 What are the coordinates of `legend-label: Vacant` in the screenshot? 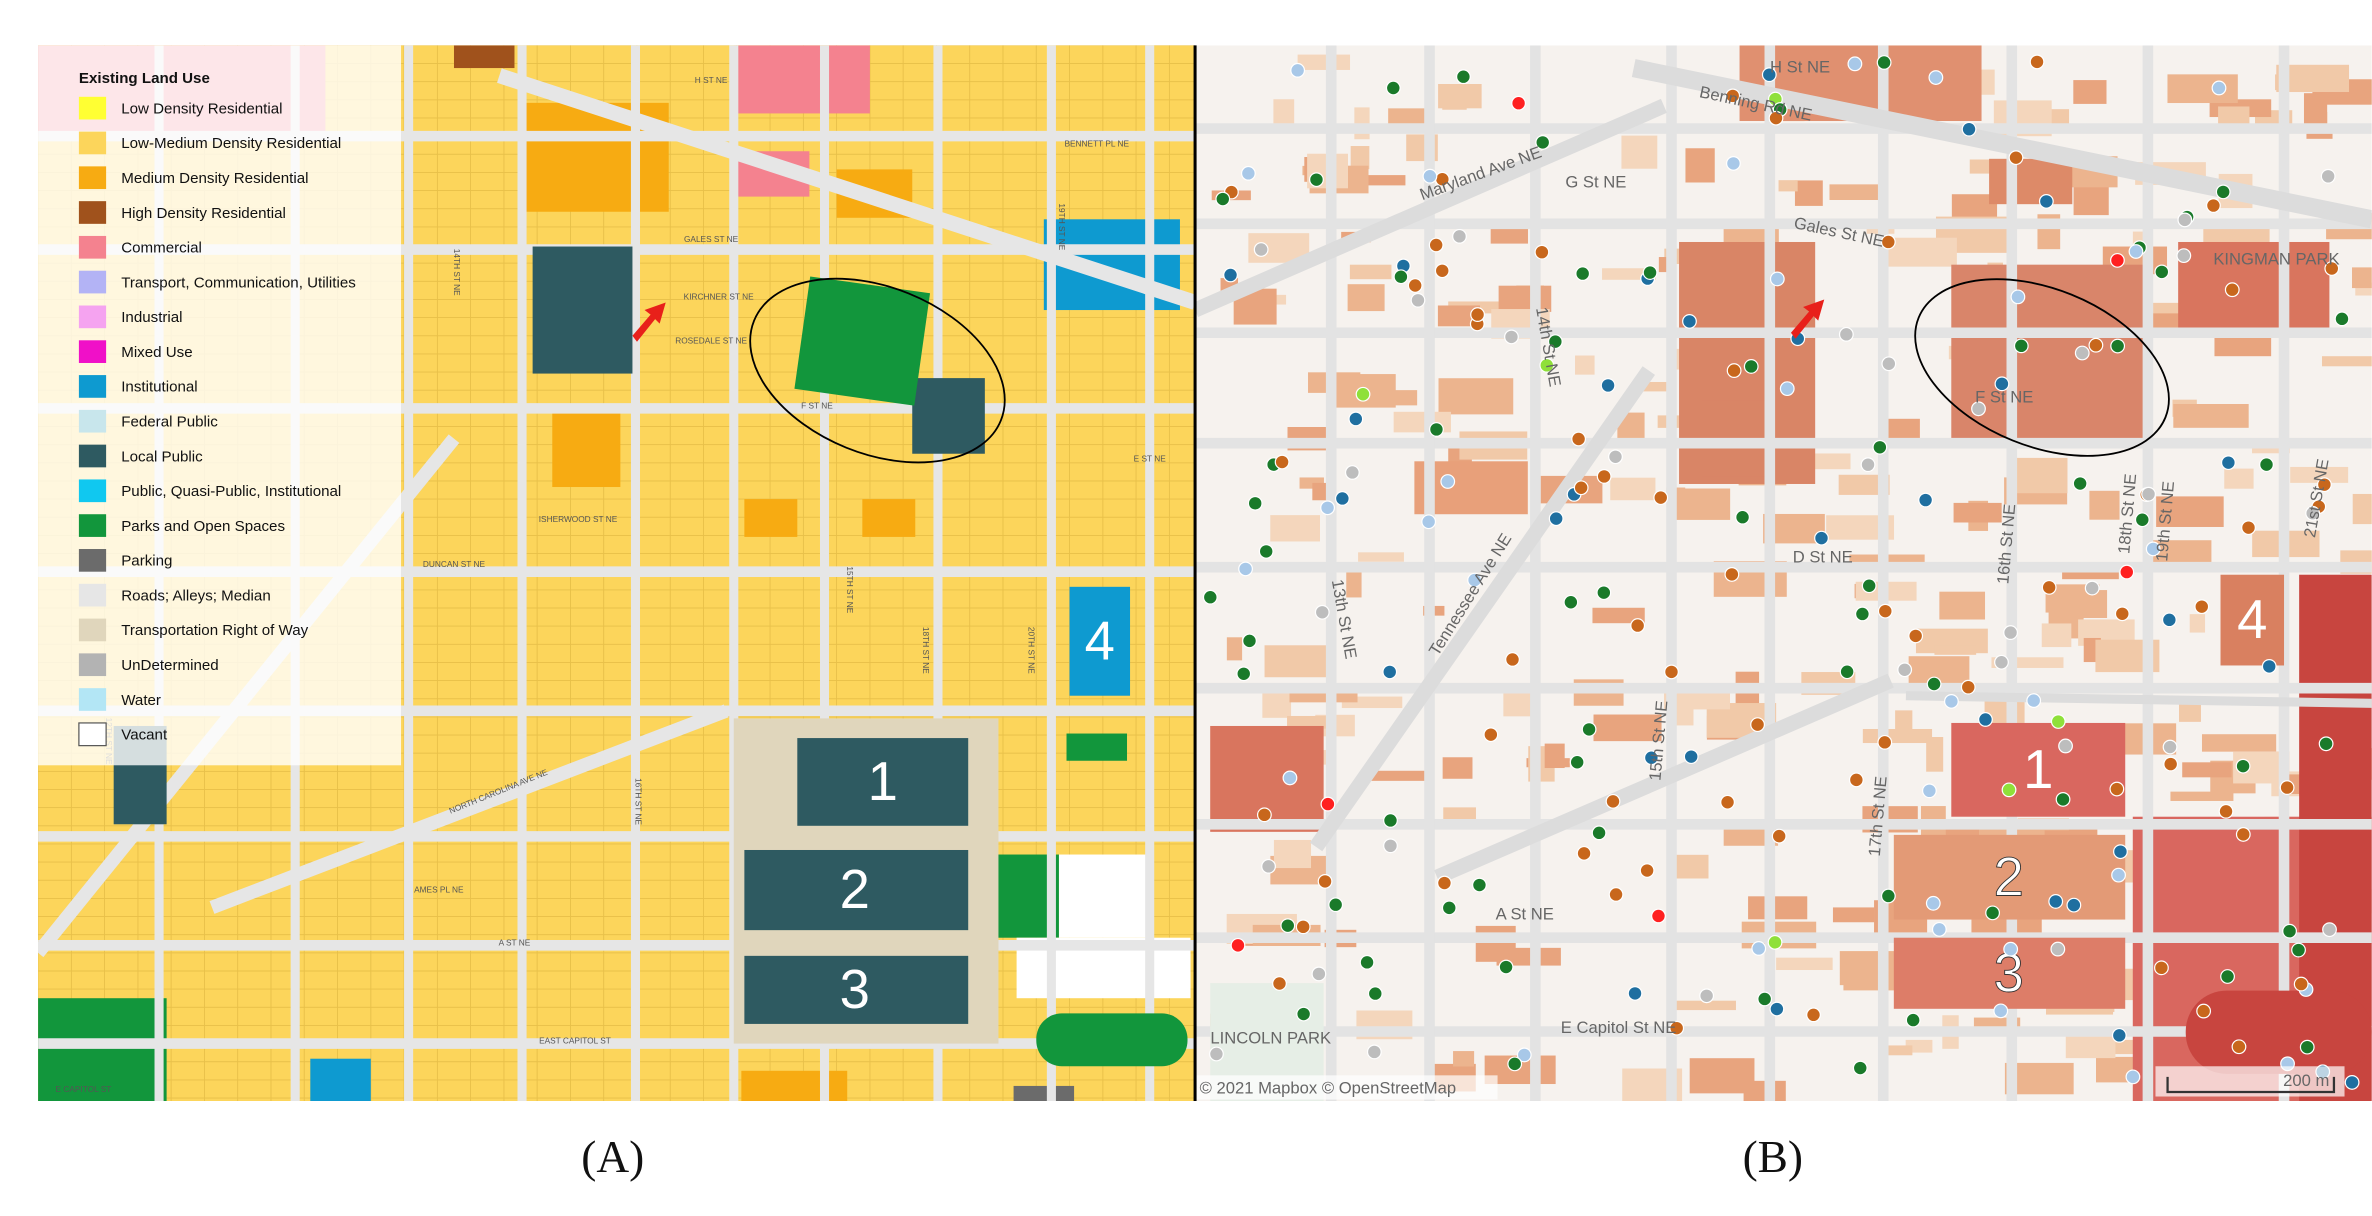 It's located at (144, 735).